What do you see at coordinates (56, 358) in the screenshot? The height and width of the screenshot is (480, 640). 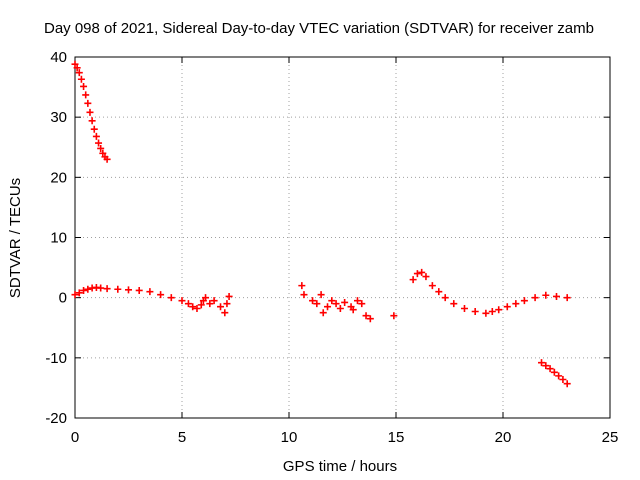 I see `y-tick-label: -10` at bounding box center [56, 358].